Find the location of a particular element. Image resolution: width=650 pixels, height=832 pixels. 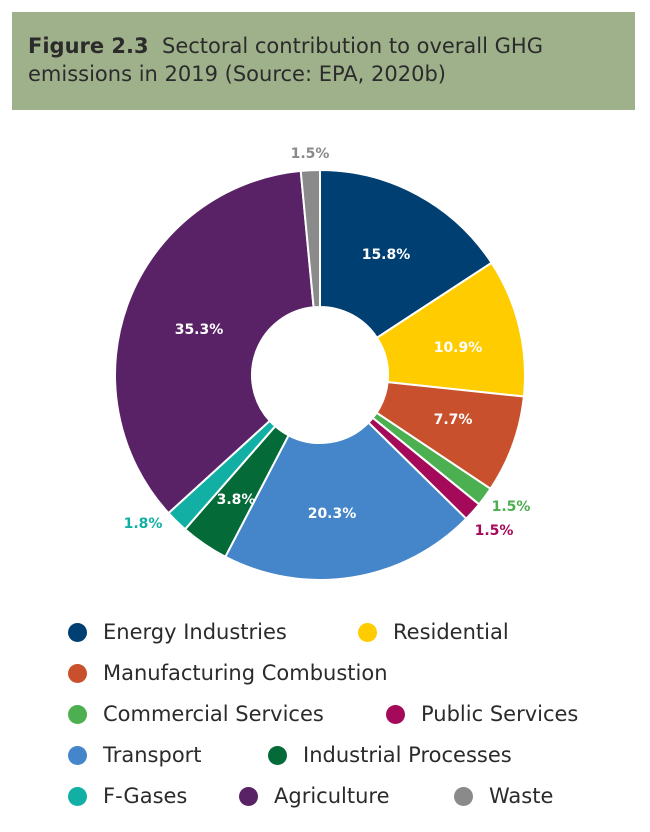

slice-label-energy-industries: 15.8% is located at coordinates (386, 255).